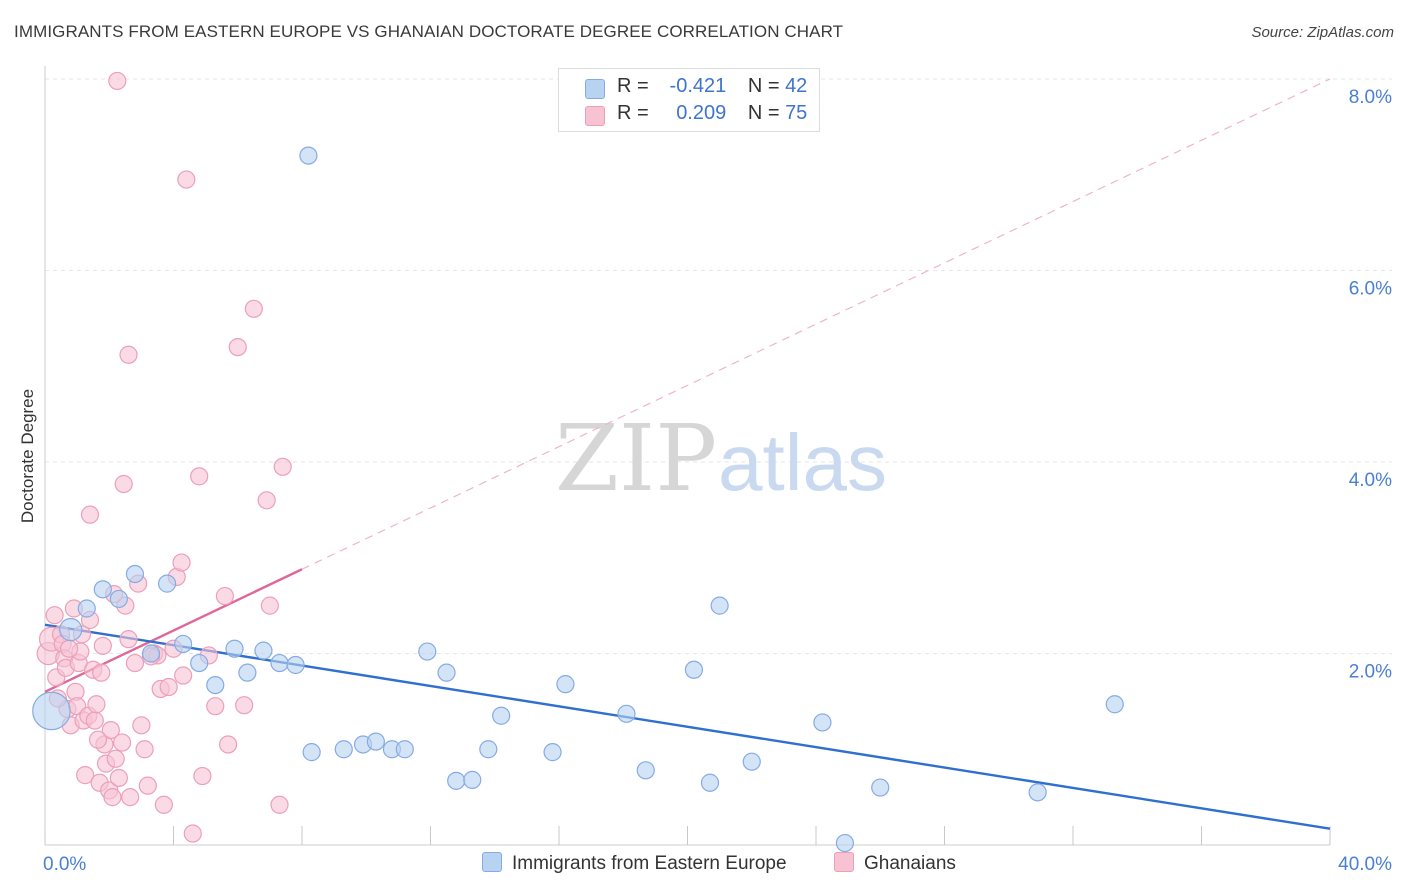 This screenshot has width=1406, height=892. Describe the element at coordinates (802, 462) in the screenshot. I see `watermark-atlas: atlas` at that location.